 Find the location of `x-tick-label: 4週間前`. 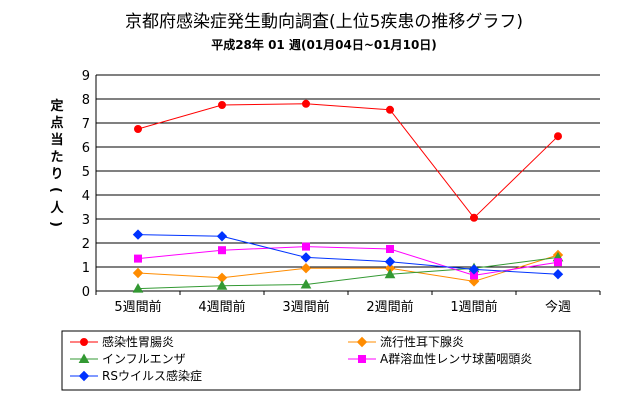

x-tick-label: 4週間前 is located at coordinates (221, 307).